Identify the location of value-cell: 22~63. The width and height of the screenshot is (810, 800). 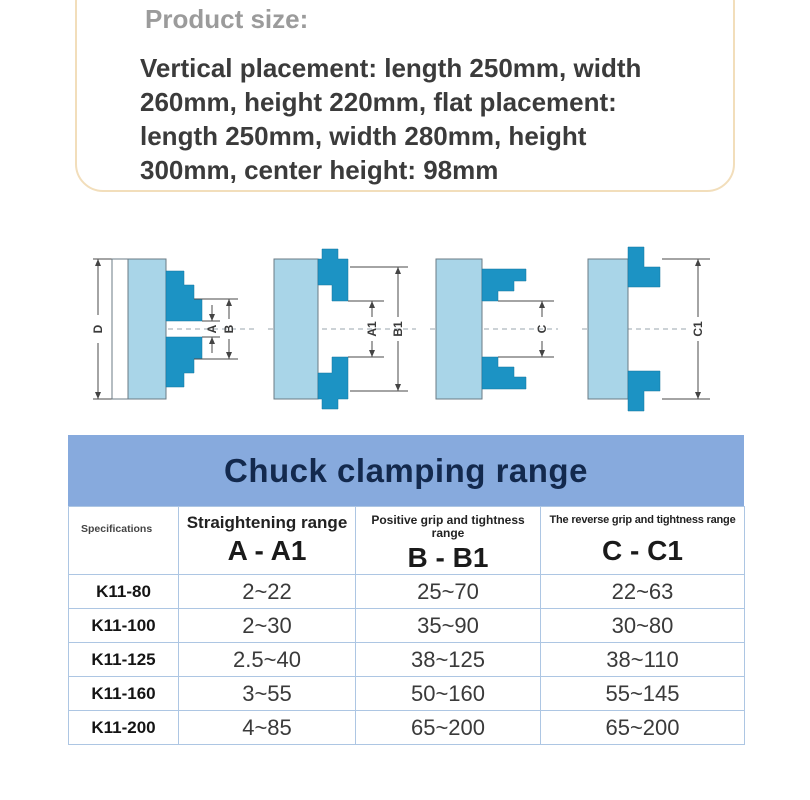
(642, 592).